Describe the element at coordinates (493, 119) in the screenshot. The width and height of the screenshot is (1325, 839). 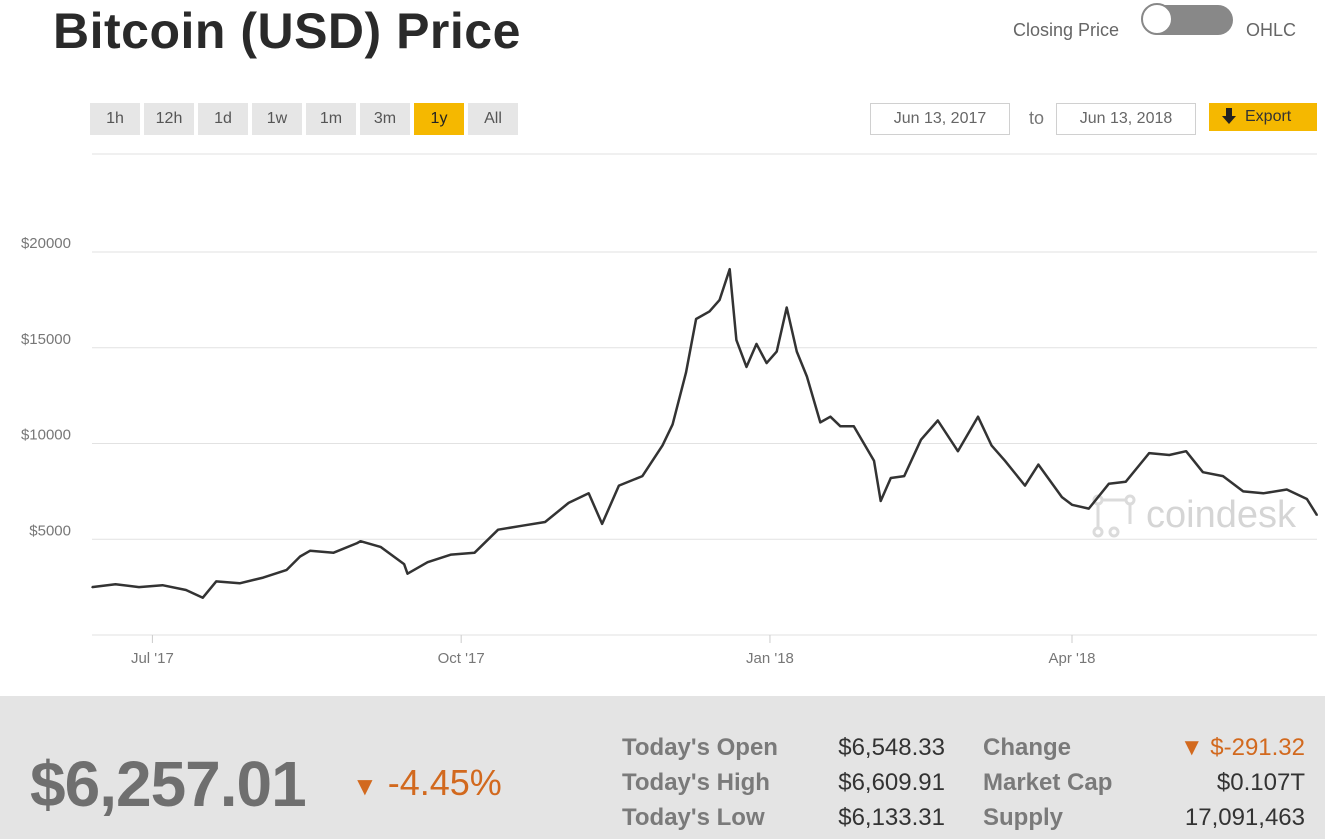
I see `range-button-all: All` at that location.